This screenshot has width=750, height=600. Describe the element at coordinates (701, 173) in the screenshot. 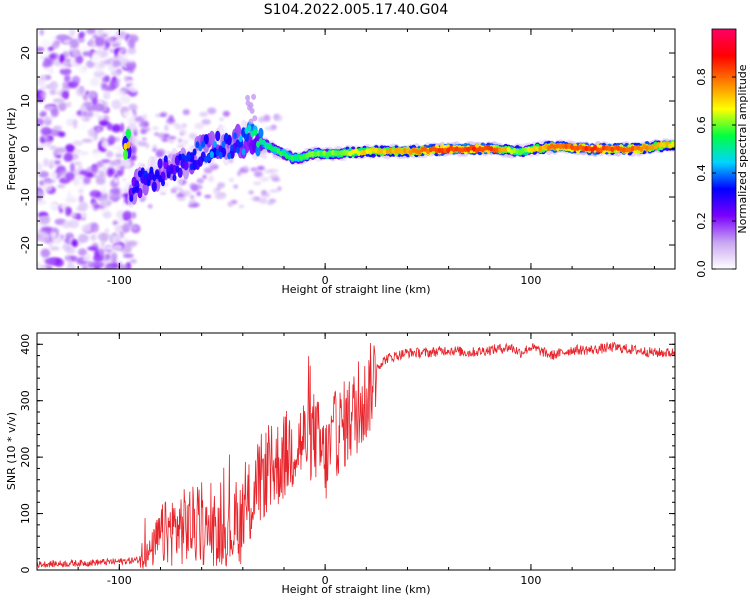

I see `colorbar-tick-label: 0.4` at that location.